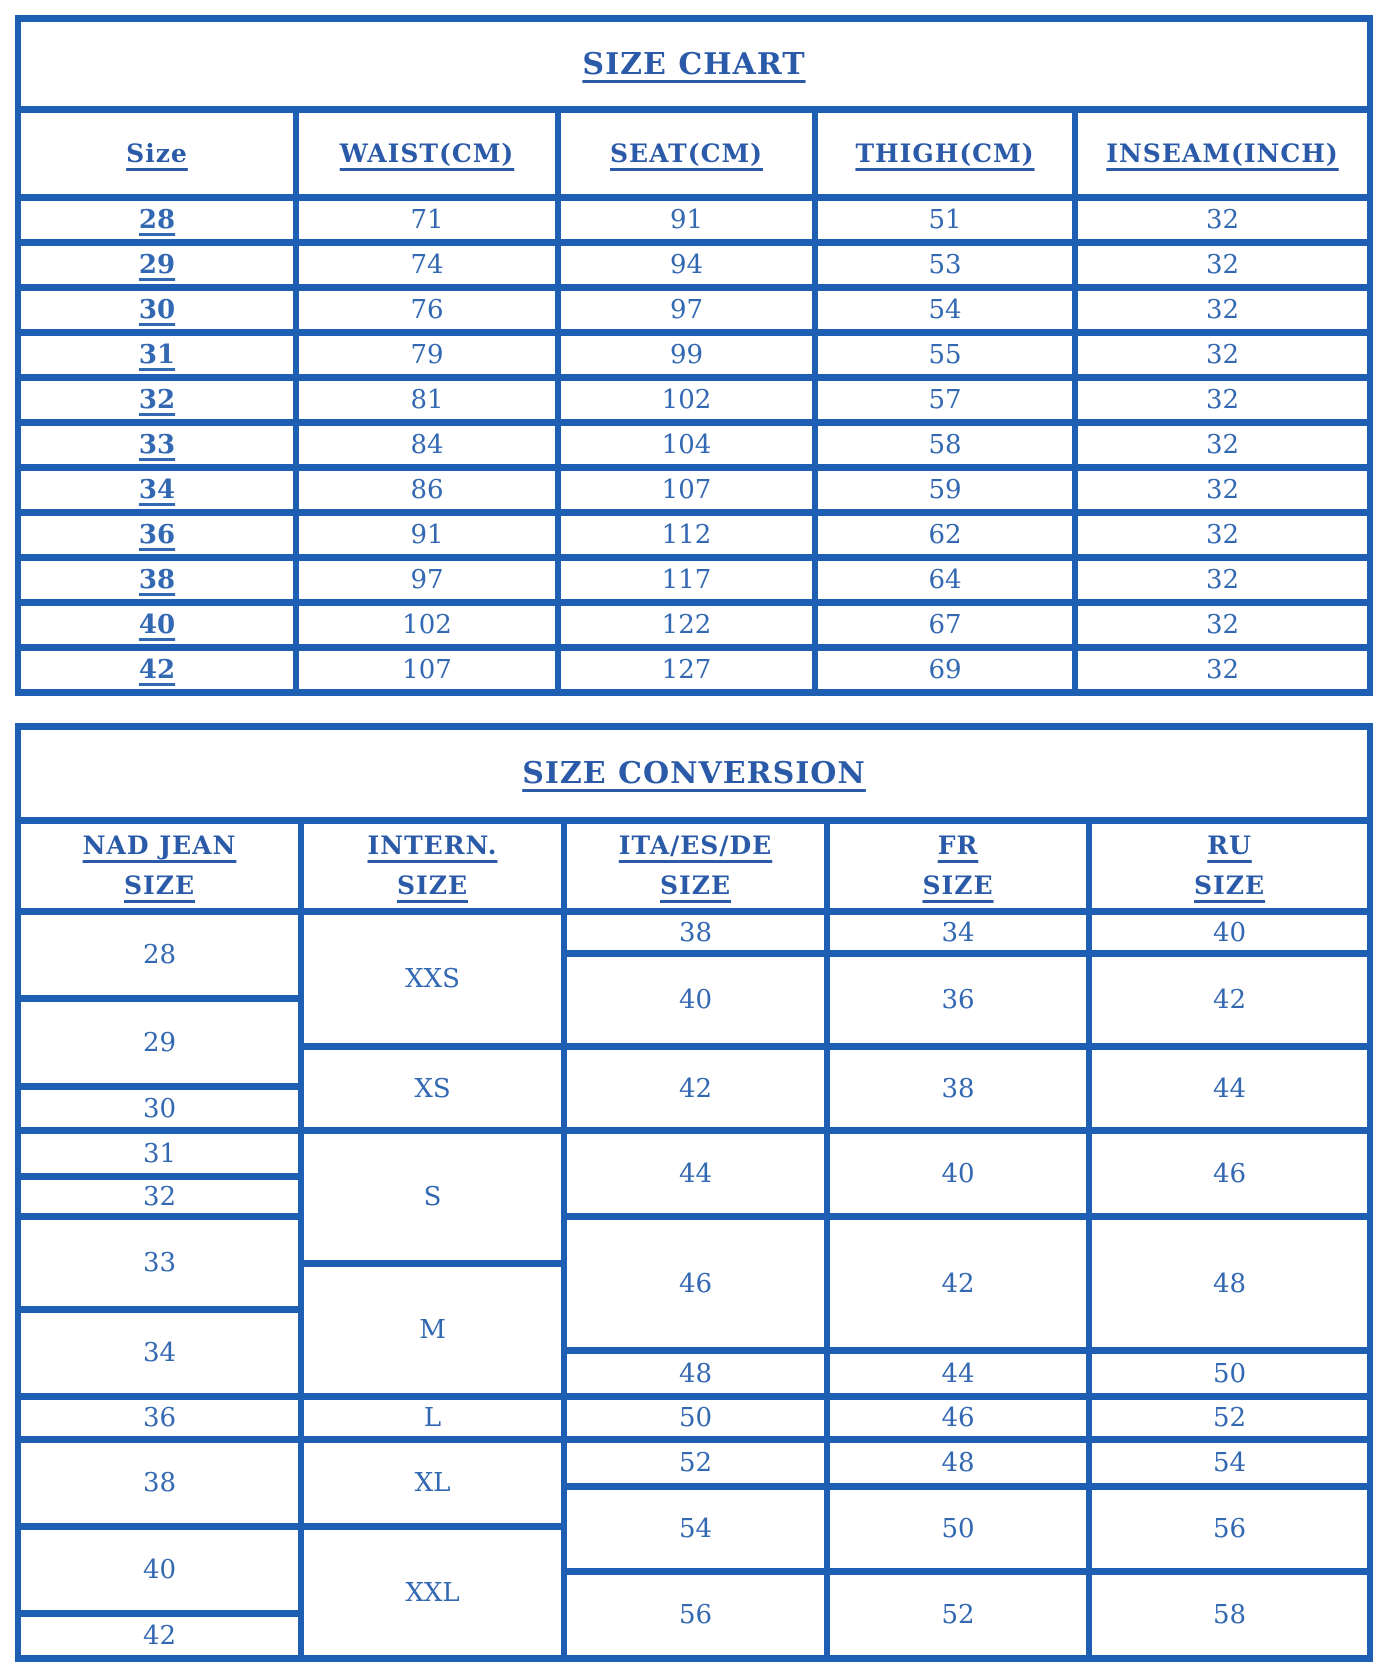 Image resolution: width=1382 pixels, height=1674 pixels. I want to click on nad-jean-size-cell: 31, so click(159, 1153).